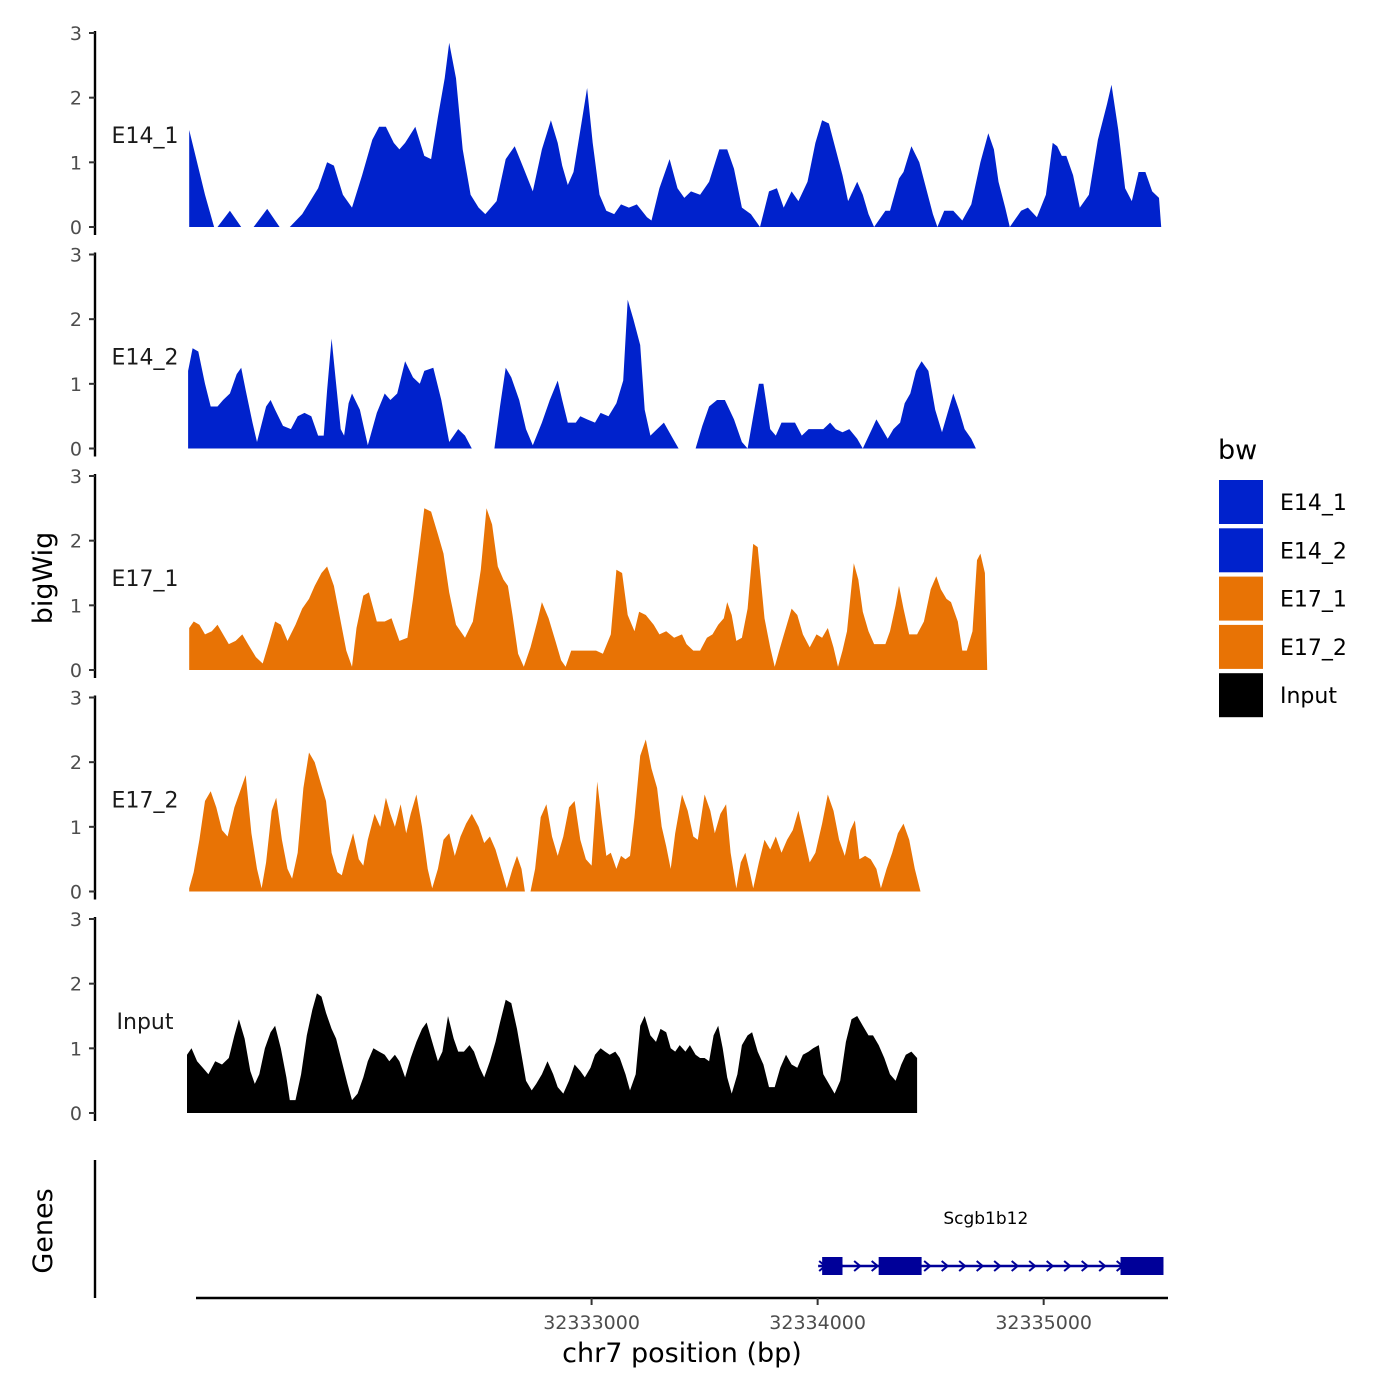 The height and width of the screenshot is (1400, 1400). I want to click on signal-area-Input, so click(552, 1053).